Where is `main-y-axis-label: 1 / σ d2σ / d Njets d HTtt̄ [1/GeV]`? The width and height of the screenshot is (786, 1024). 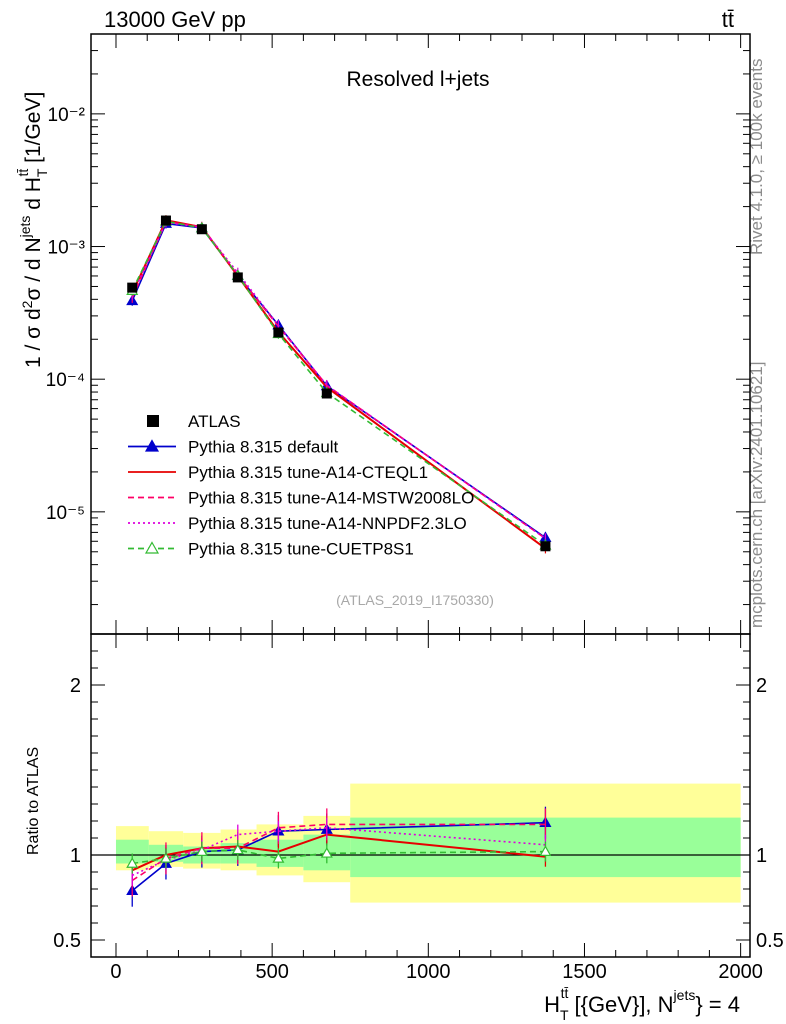 main-y-axis-label: 1 / σ d2σ / d Njets d HTtt̄ [1/GeV] is located at coordinates (32, 230).